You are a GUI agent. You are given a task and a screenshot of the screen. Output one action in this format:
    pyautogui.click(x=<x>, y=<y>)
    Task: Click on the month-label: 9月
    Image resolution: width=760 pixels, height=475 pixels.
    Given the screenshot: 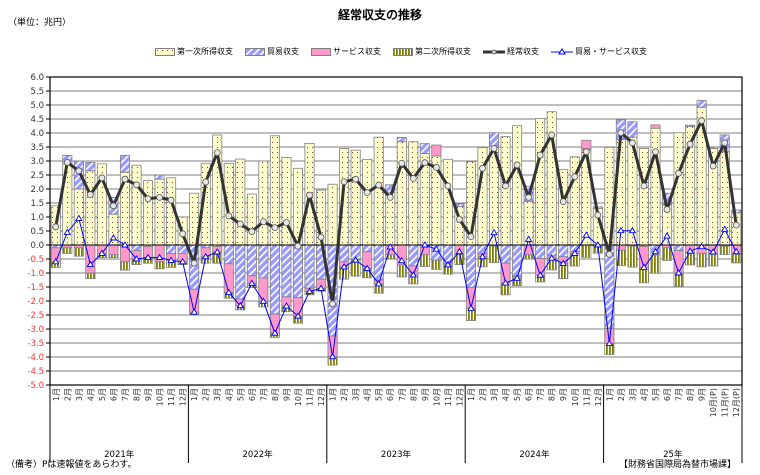 What is the action you would take?
    pyautogui.click(x=702, y=394)
    